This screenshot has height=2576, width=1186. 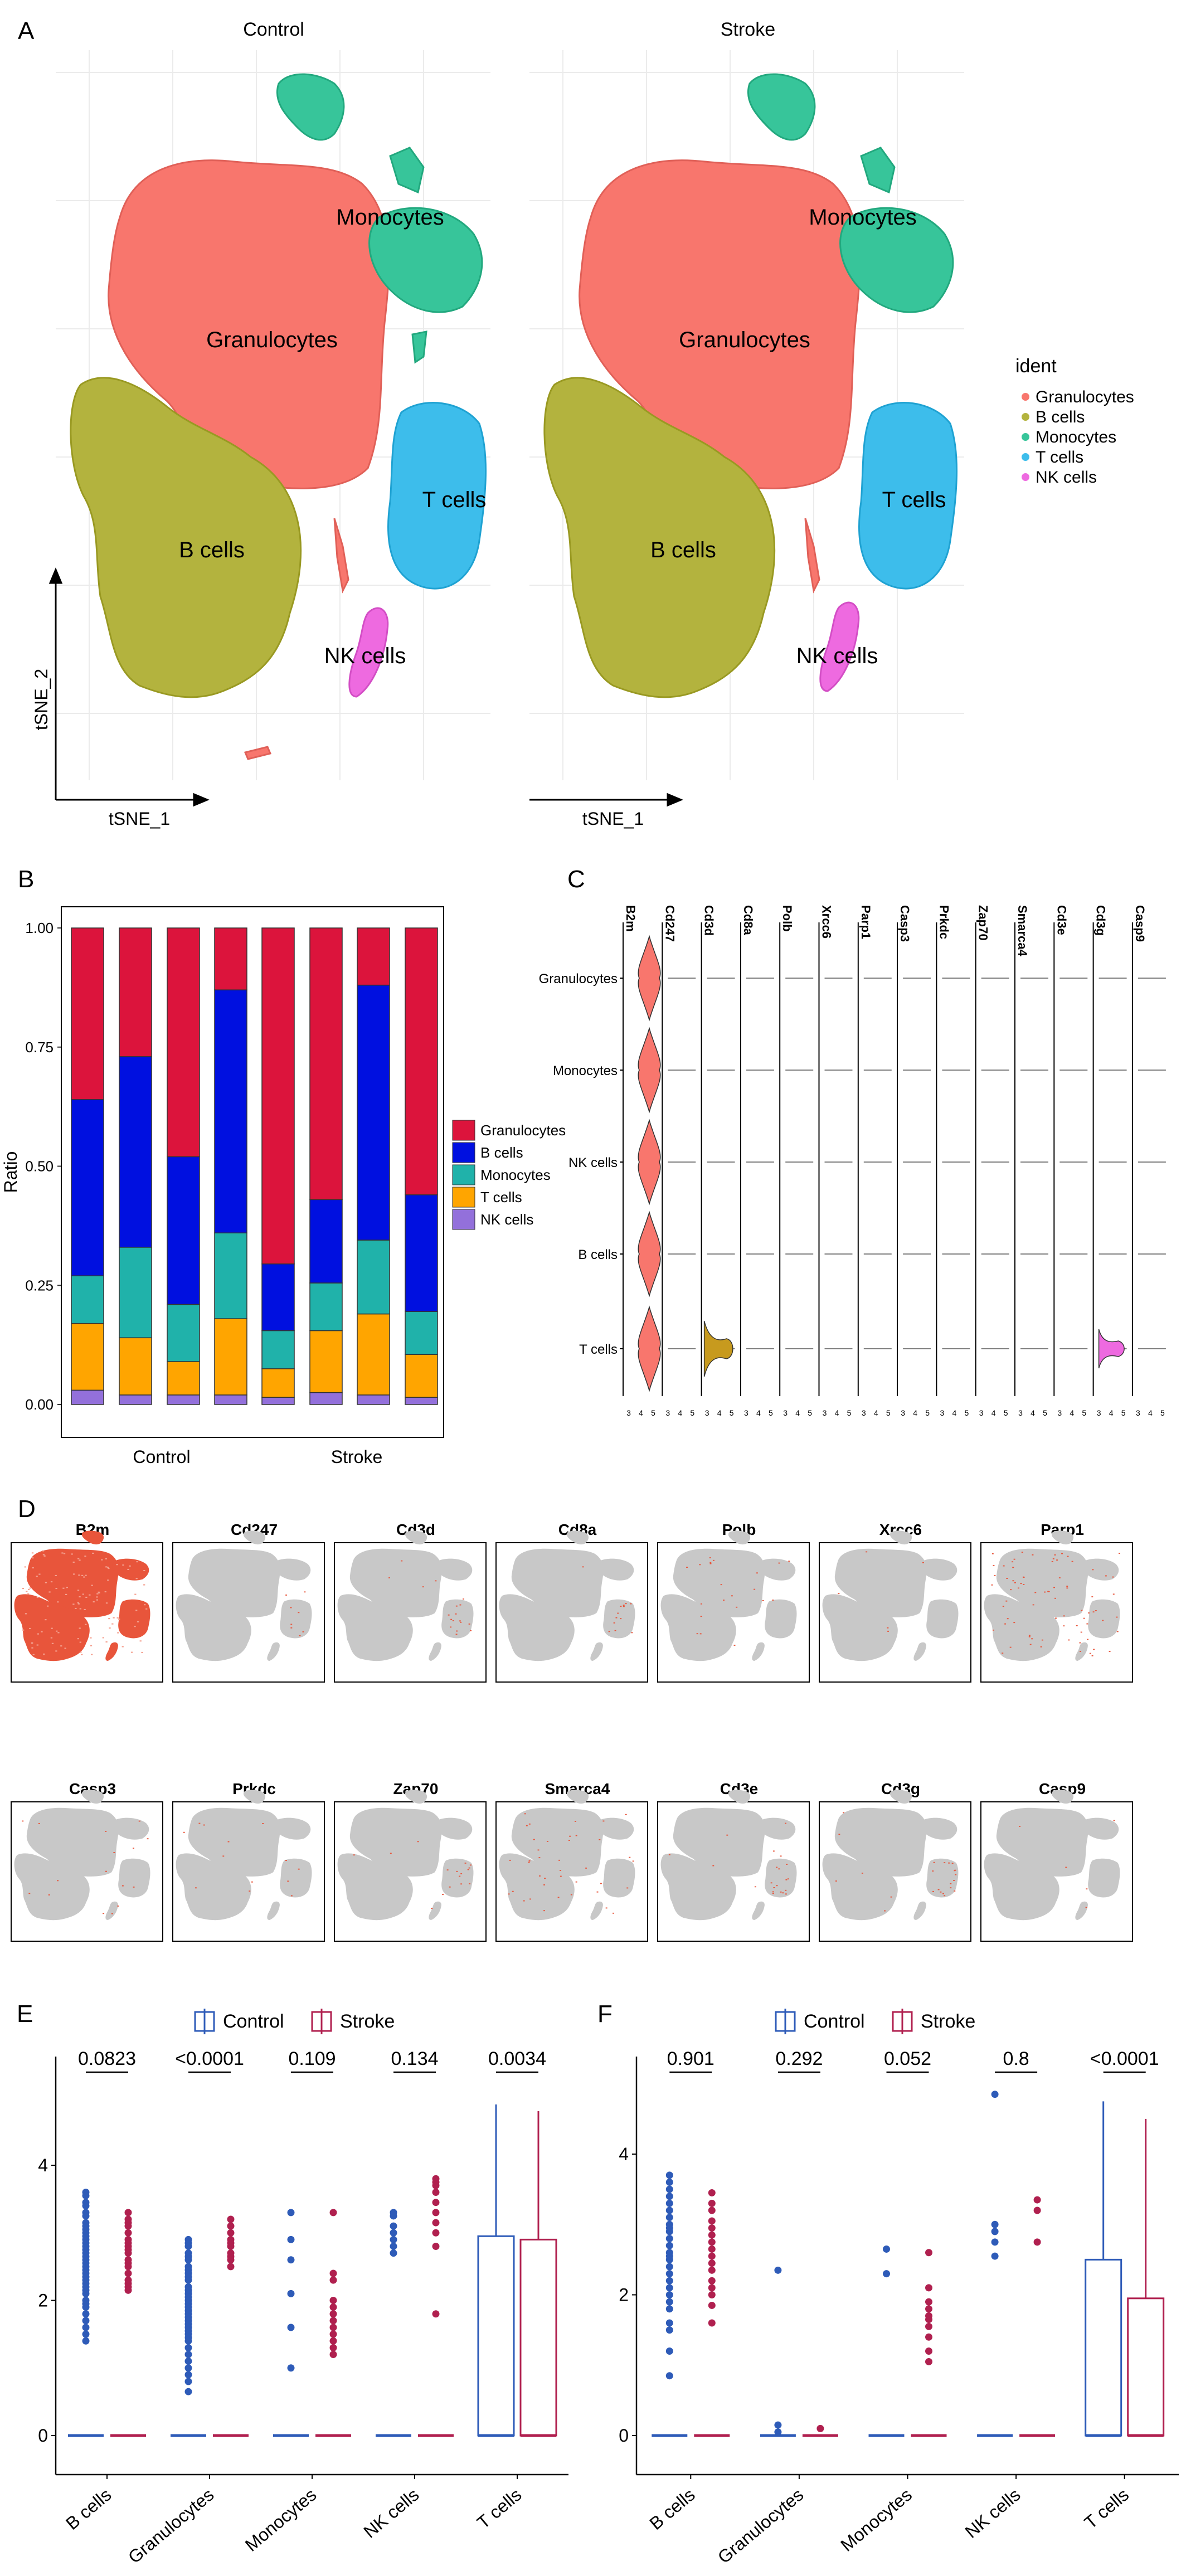 What do you see at coordinates (1123, 1412) in the screenshot?
I see `x-tick-label: 5` at bounding box center [1123, 1412].